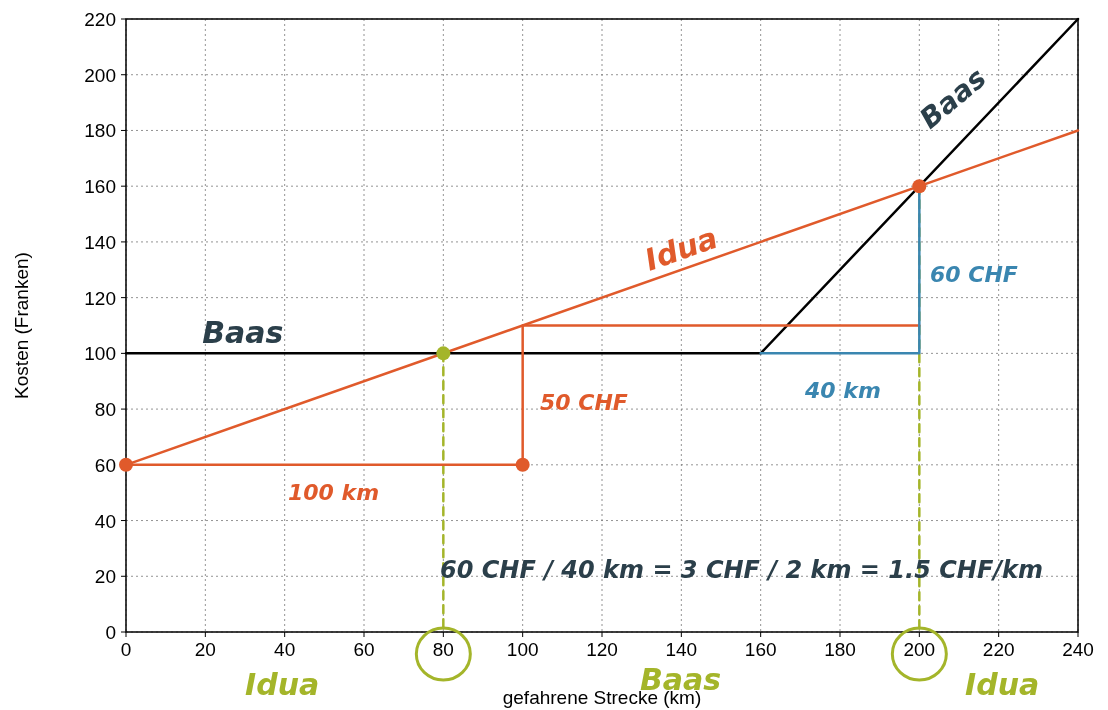 This screenshot has width=1108, height=710. I want to click on x-tick-label: 20, so click(205, 649).